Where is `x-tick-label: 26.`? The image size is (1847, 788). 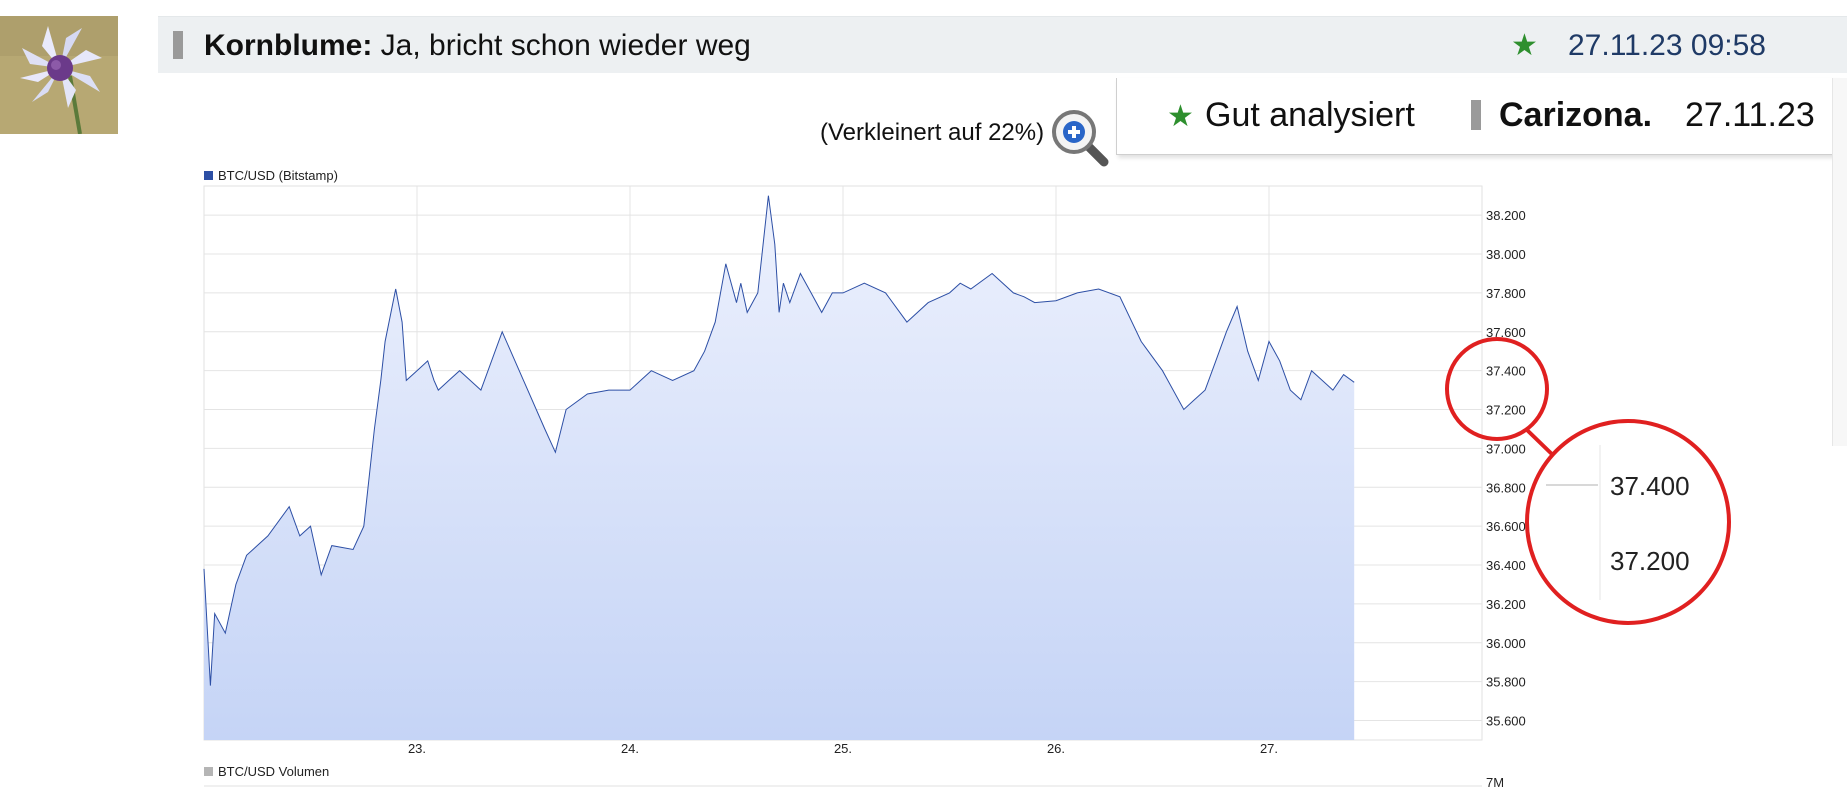 x-tick-label: 26. is located at coordinates (1056, 748).